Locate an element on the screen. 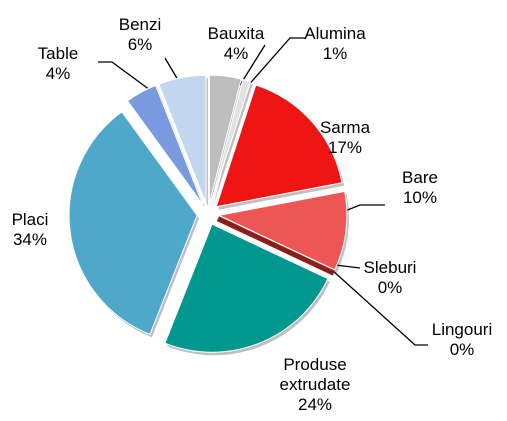 The height and width of the screenshot is (421, 507). category-label: Sarma is located at coordinates (345, 127).